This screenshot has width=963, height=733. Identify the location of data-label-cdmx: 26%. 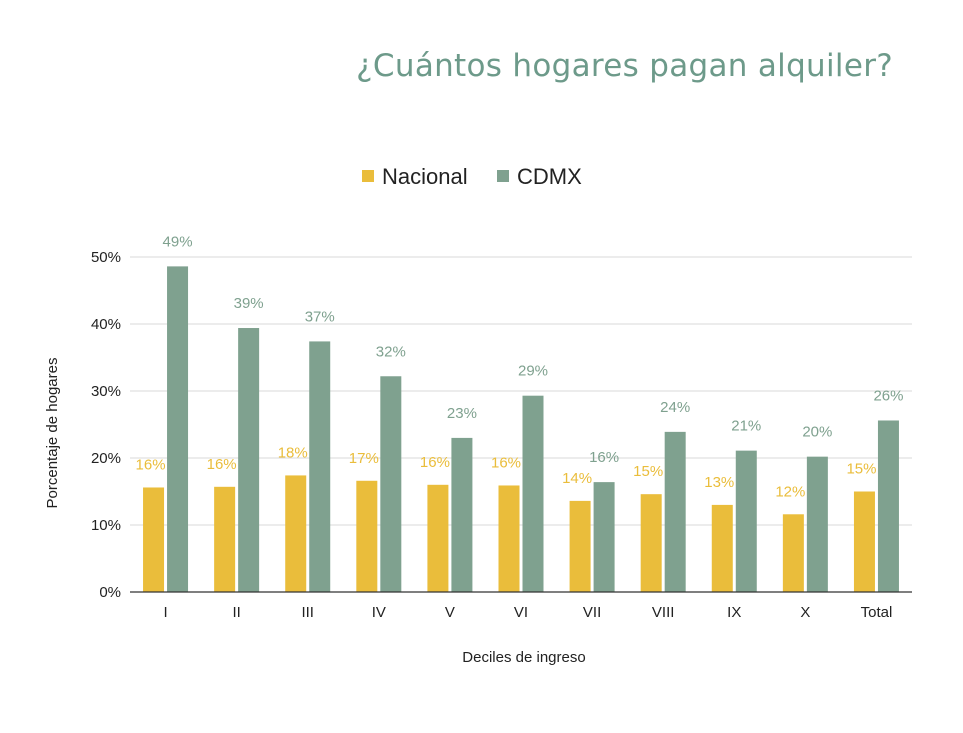
(888, 395).